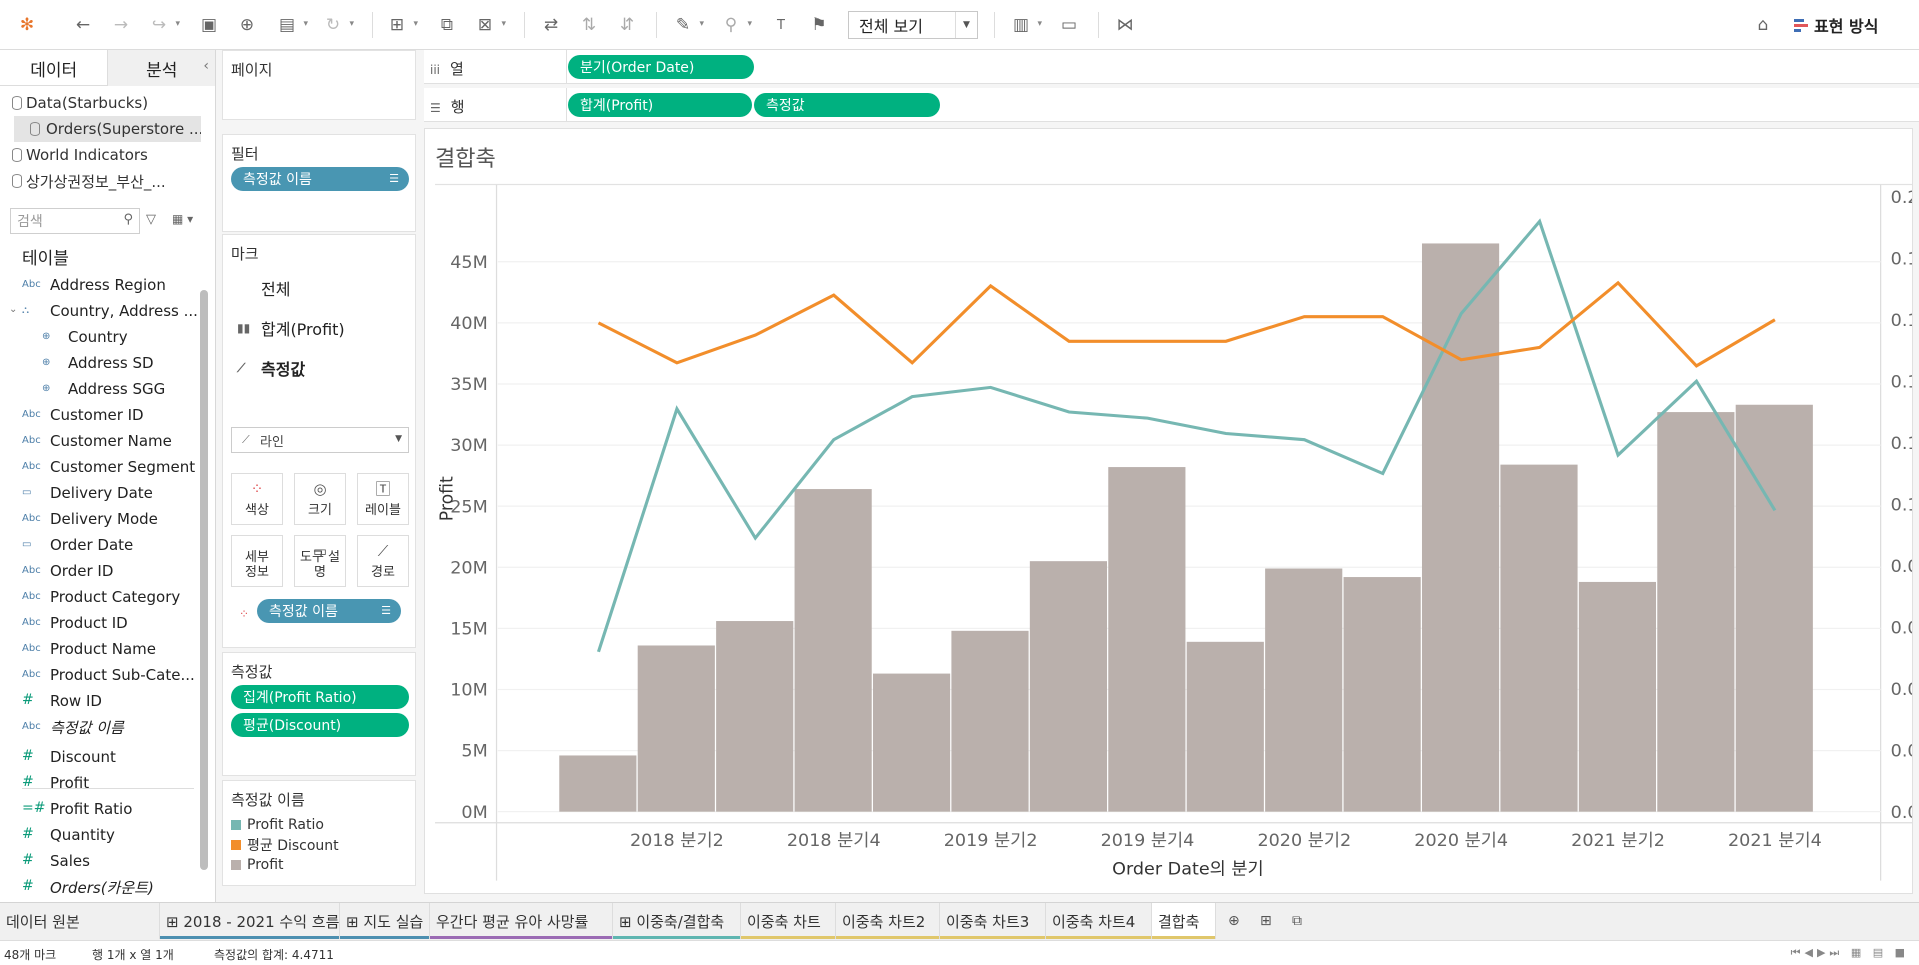 Image resolution: width=1919 pixels, height=965 pixels. Describe the element at coordinates (1297, 921) in the screenshot. I see `new-story-icon: ⧉` at that location.